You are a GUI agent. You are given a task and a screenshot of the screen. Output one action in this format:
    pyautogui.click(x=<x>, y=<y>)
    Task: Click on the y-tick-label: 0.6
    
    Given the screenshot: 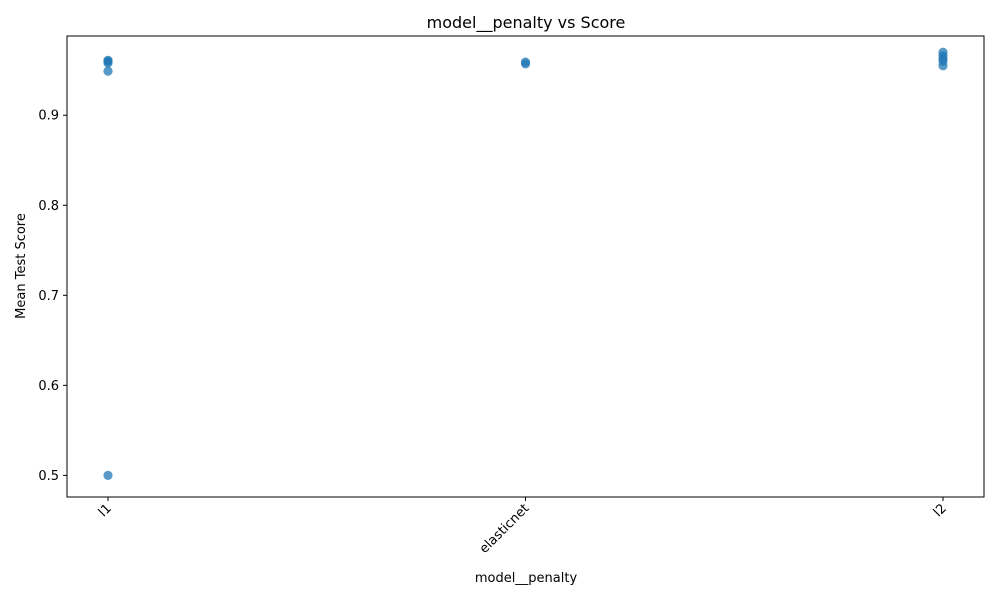 What is the action you would take?
    pyautogui.click(x=48, y=386)
    